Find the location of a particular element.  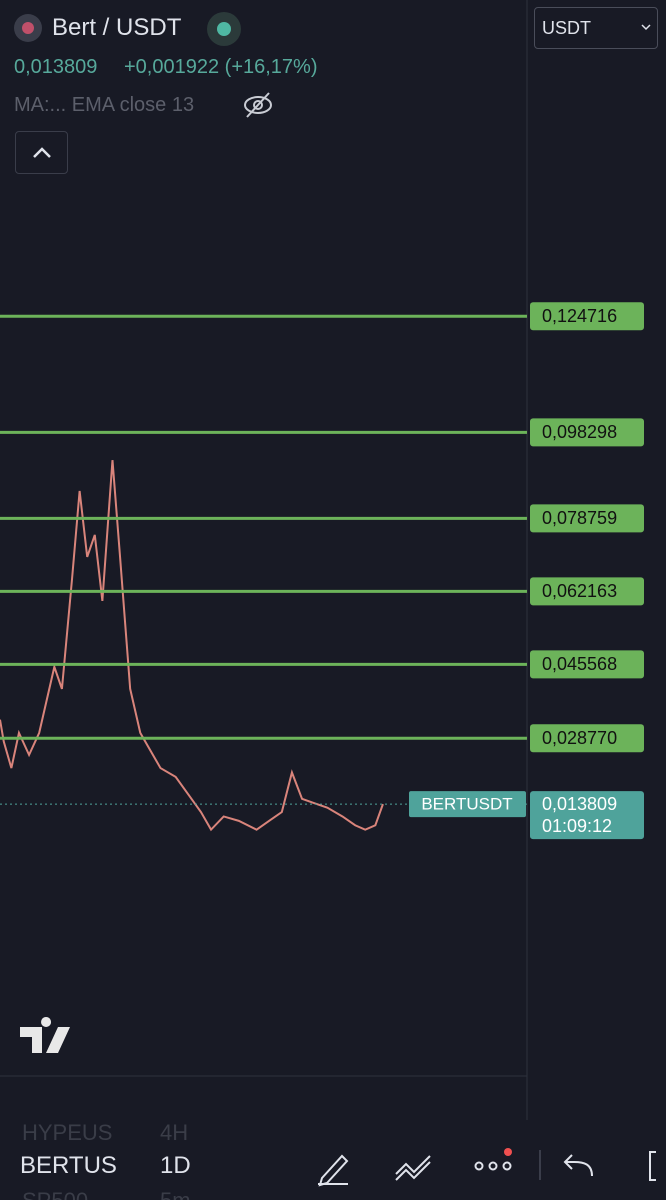

draw-icon is located at coordinates (333, 1170).